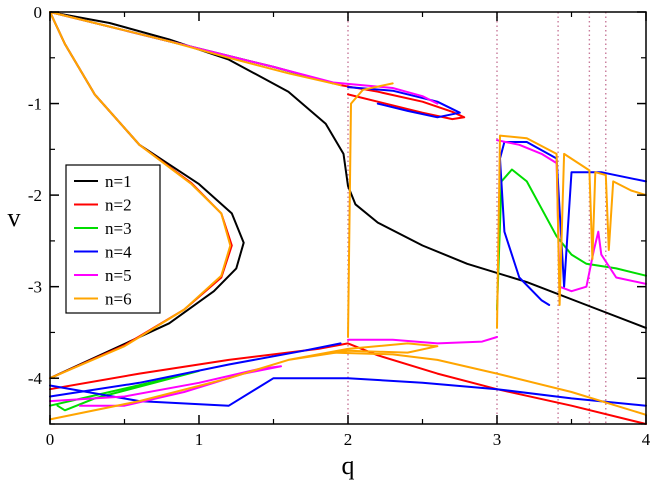 The width and height of the screenshot is (654, 482). What do you see at coordinates (118, 181) in the screenshot?
I see `legend-label: n=1` at bounding box center [118, 181].